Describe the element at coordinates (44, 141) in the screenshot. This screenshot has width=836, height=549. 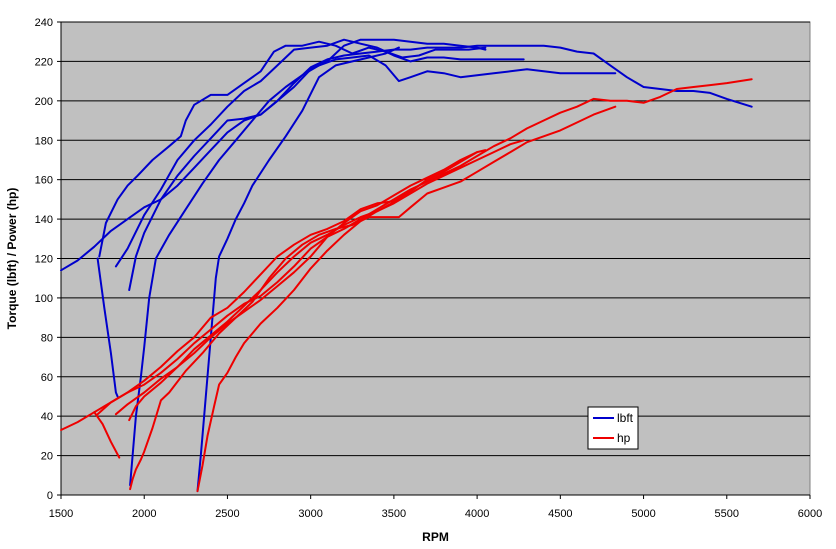
I see `y-tick-label: 180` at that location.